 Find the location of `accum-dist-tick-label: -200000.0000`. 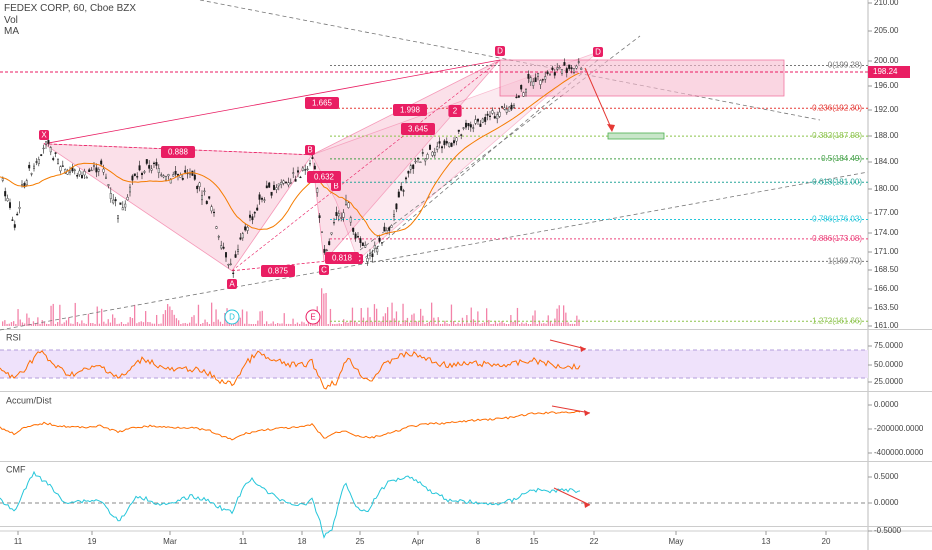

accum-dist-tick-label: -200000.0000 is located at coordinates (899, 428).